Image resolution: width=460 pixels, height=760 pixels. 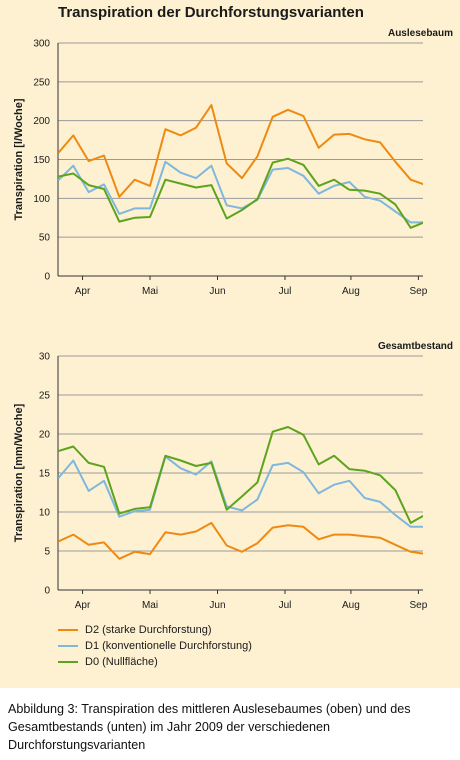 What do you see at coordinates (41, 82) in the screenshot?
I see `panel1-y-tick-label: 250` at bounding box center [41, 82].